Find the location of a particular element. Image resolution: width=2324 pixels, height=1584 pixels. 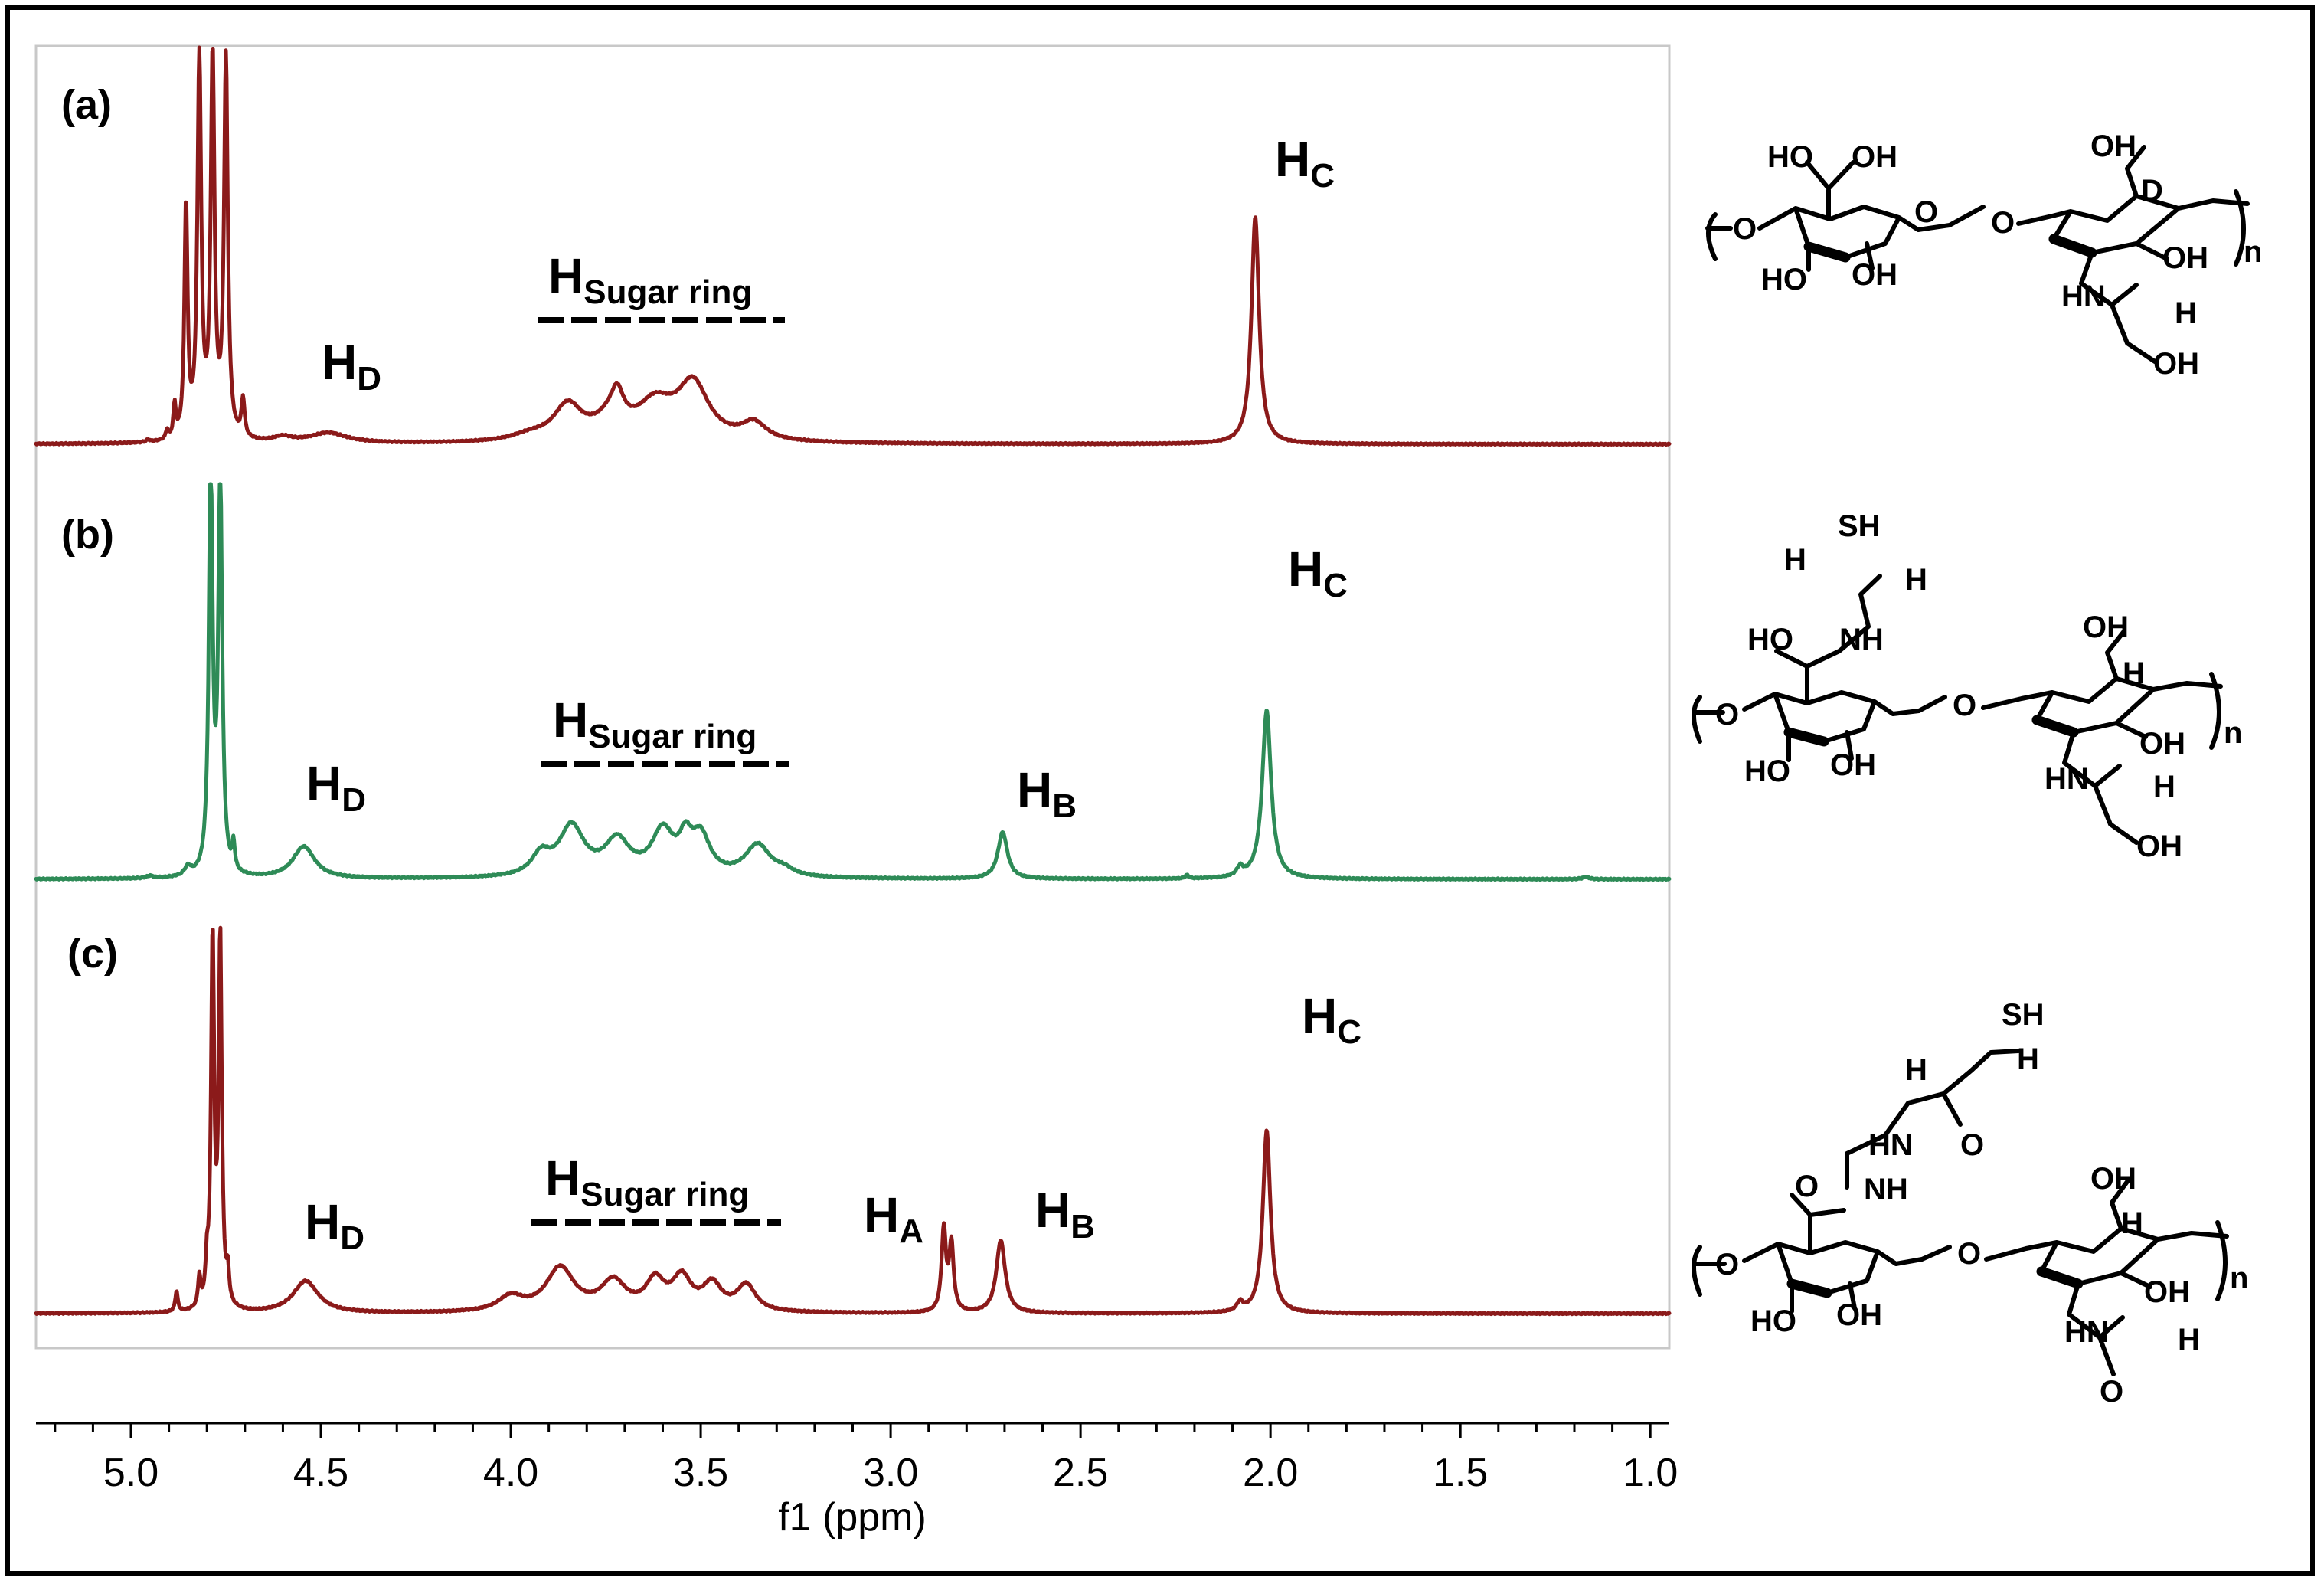

x-tick-label: 2.0 is located at coordinates (1270, 1473).